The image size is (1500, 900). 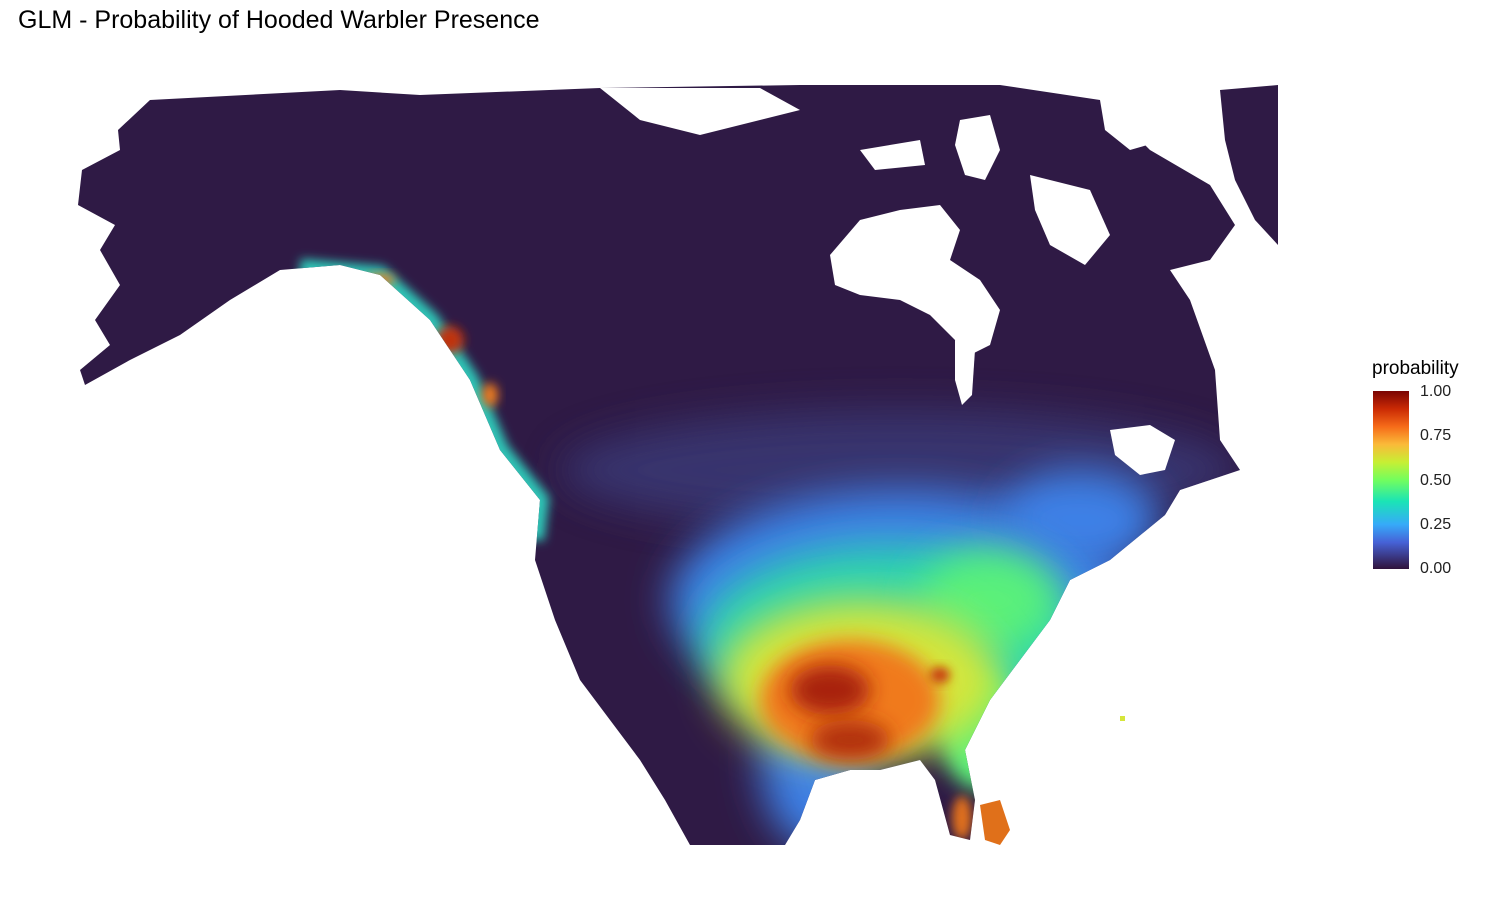 I want to click on greenland-fragment, so click(x=1249, y=165).